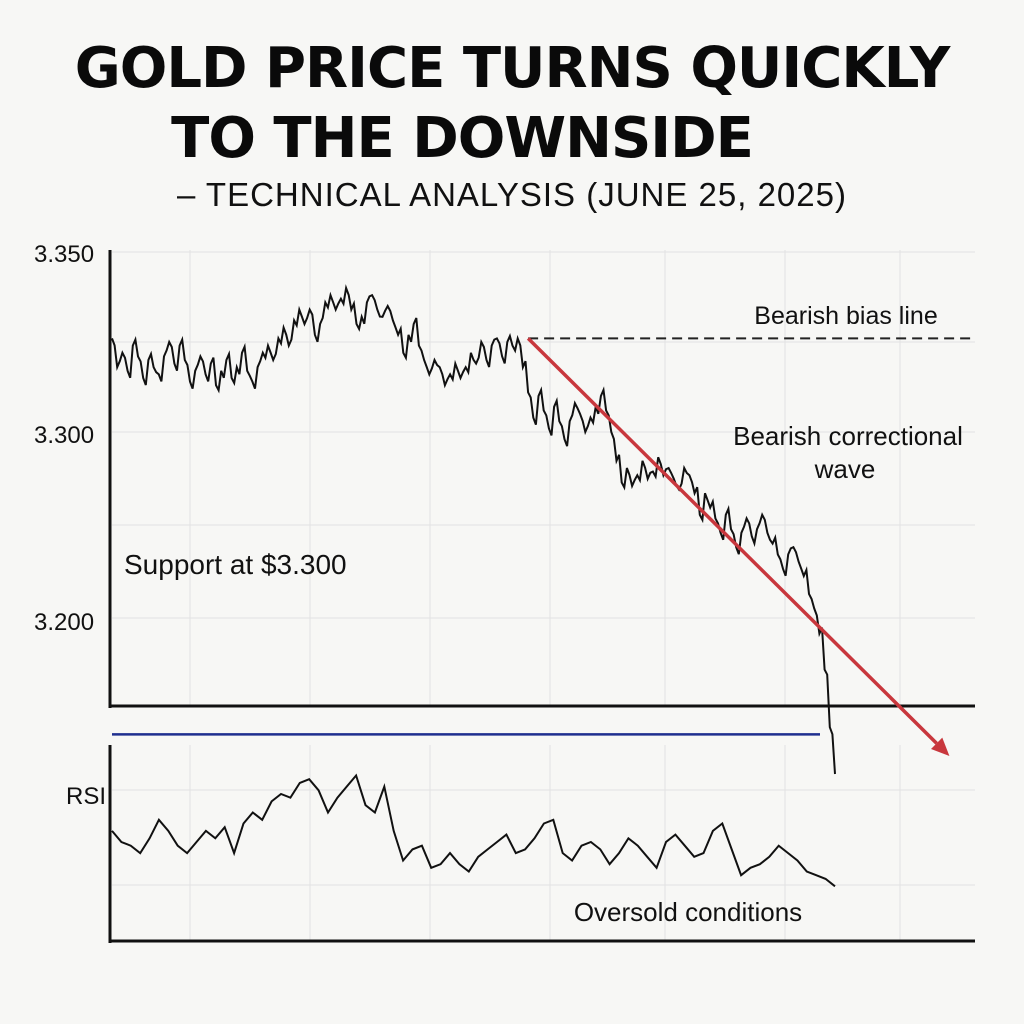 This screenshot has width=1024, height=1024. I want to click on bearish-bias-line-label: Bearish bias line, so click(845, 316).